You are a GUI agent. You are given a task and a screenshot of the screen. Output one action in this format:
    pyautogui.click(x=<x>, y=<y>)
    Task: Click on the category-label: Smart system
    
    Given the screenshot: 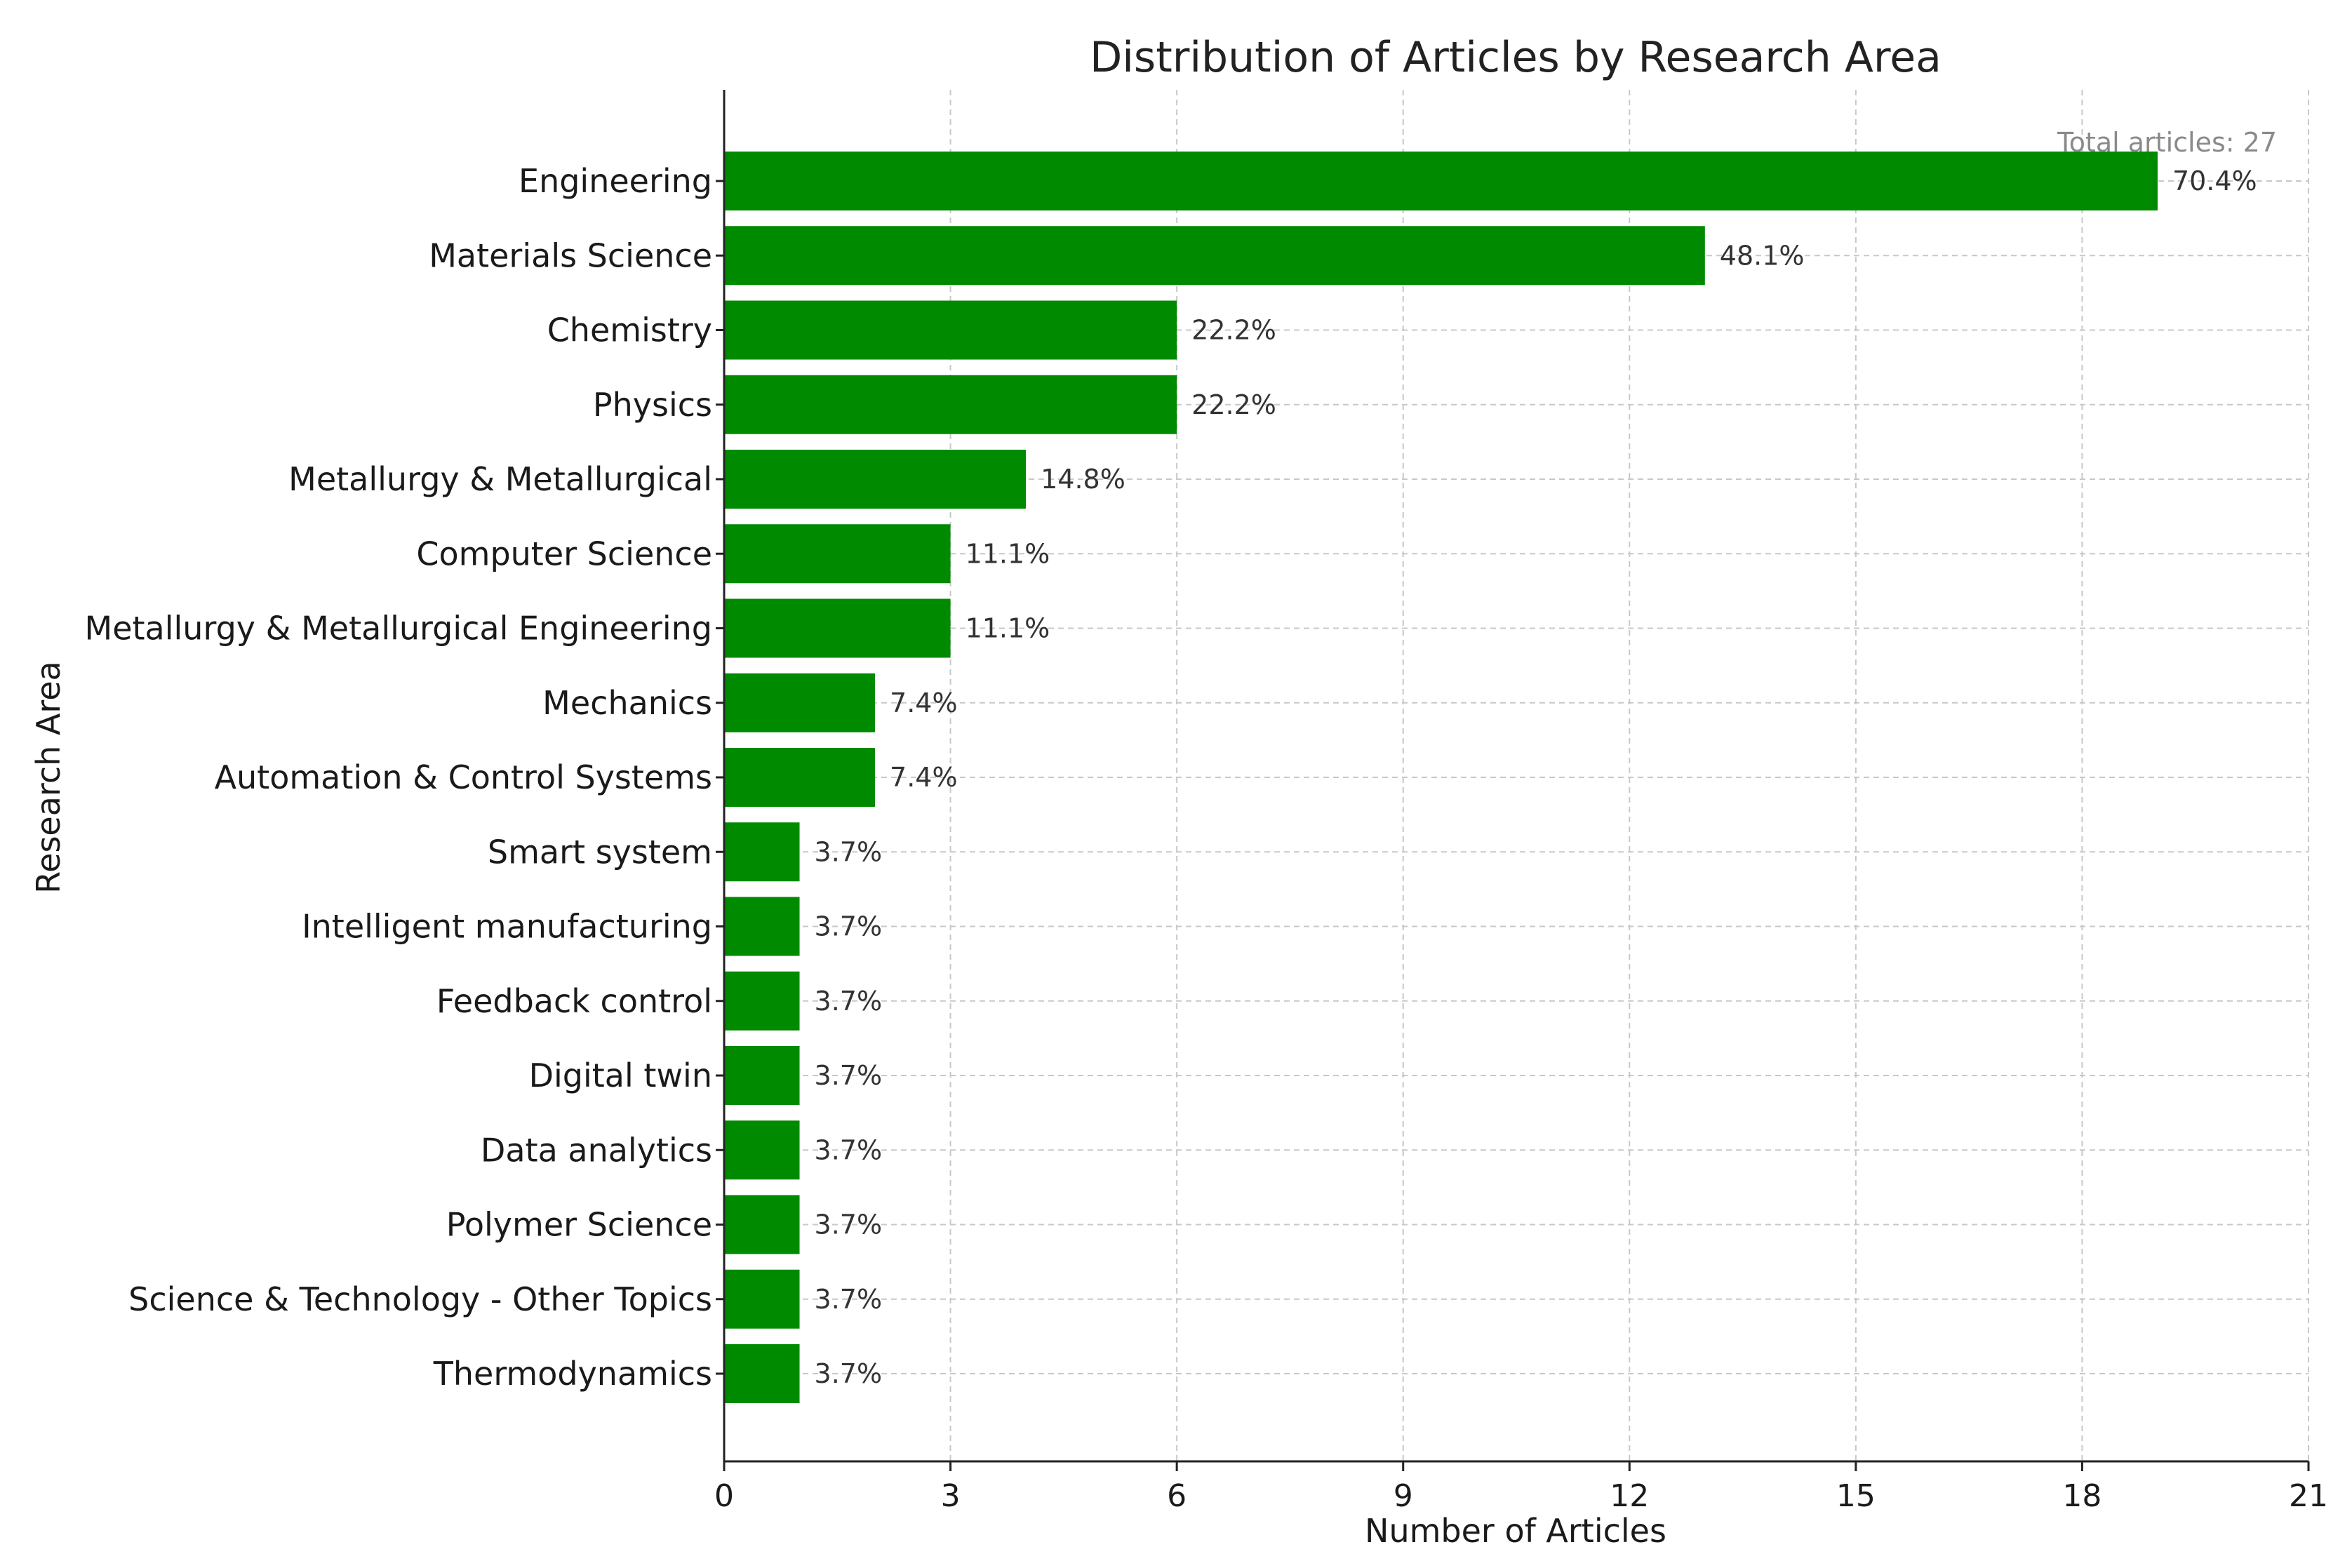 What is the action you would take?
    pyautogui.click(x=600, y=852)
    